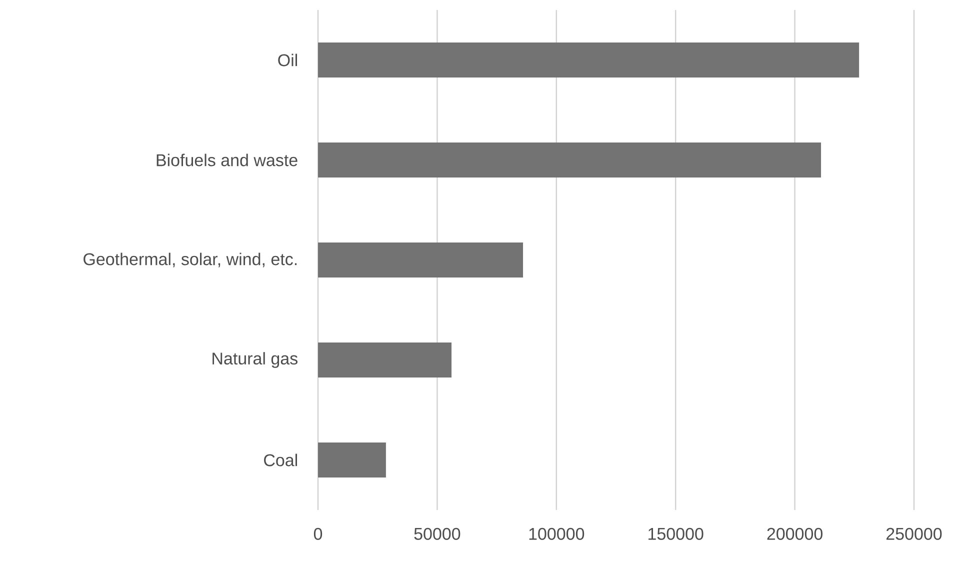  Describe the element at coordinates (437, 534) in the screenshot. I see `x-tick-label: 50000` at that location.